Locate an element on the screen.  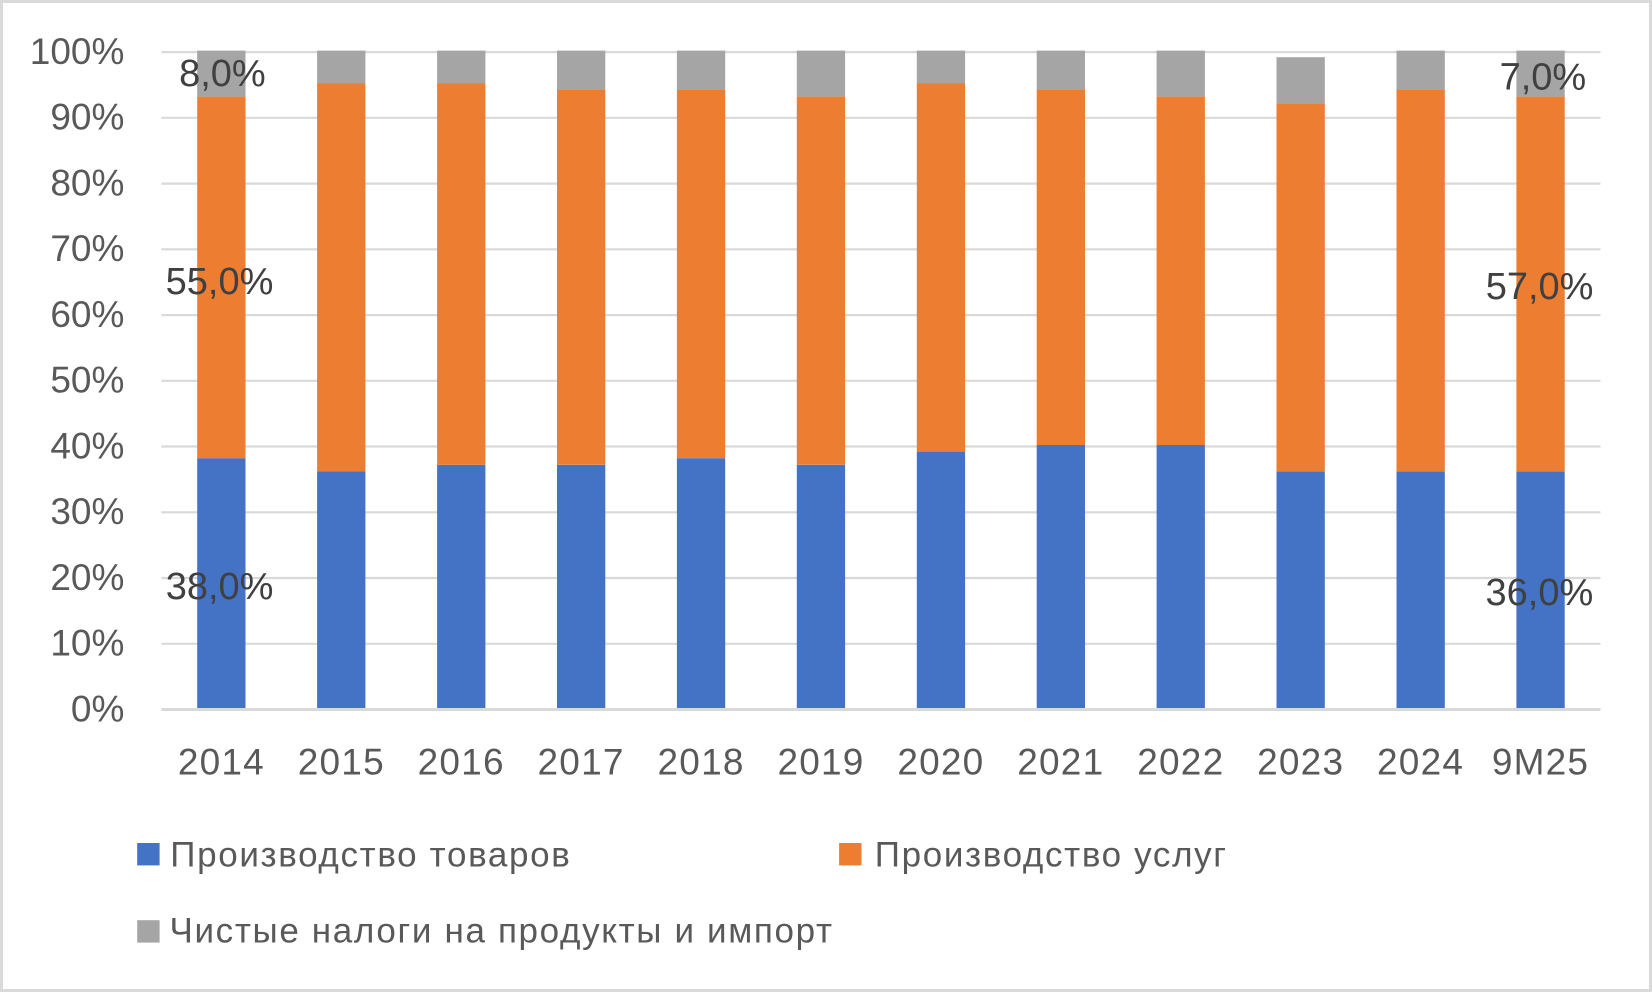
svg-text: 57,0% is located at coordinates (1540, 287).